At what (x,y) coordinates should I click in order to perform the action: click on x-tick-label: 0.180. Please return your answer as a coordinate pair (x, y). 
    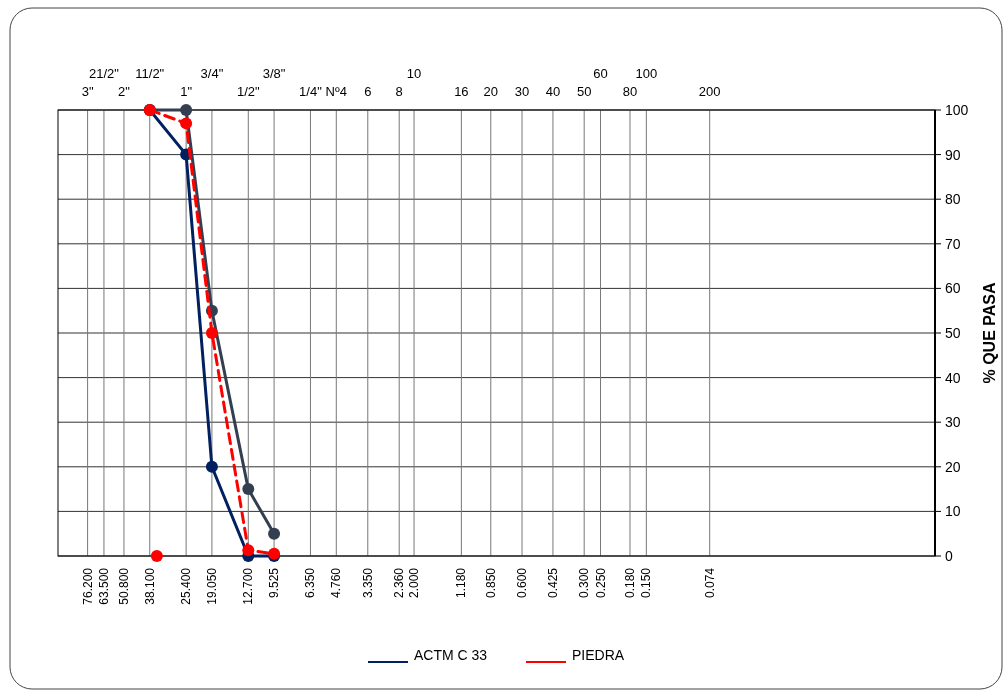
    Looking at the image, I should click on (629, 583).